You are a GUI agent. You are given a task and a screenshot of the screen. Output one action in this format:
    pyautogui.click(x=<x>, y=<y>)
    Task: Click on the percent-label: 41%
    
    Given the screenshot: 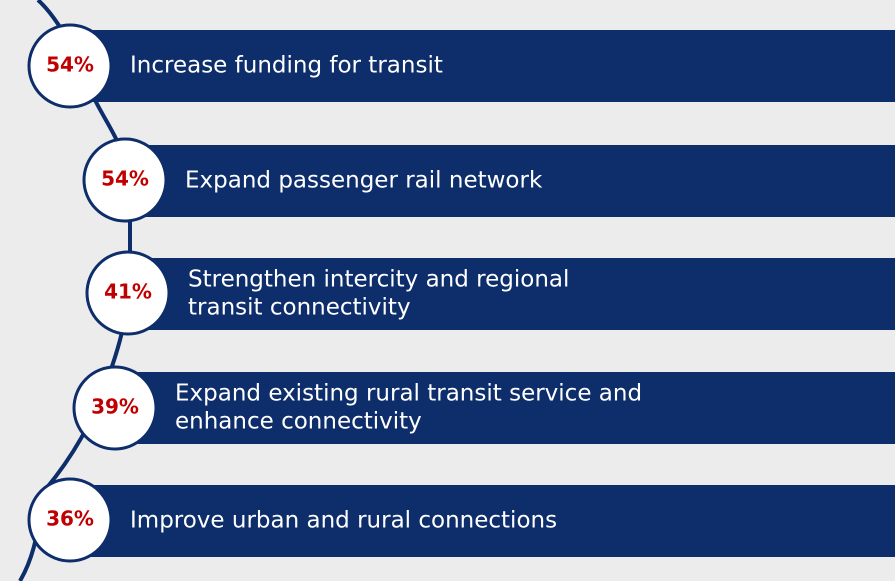 What is the action you would take?
    pyautogui.click(x=128, y=292)
    